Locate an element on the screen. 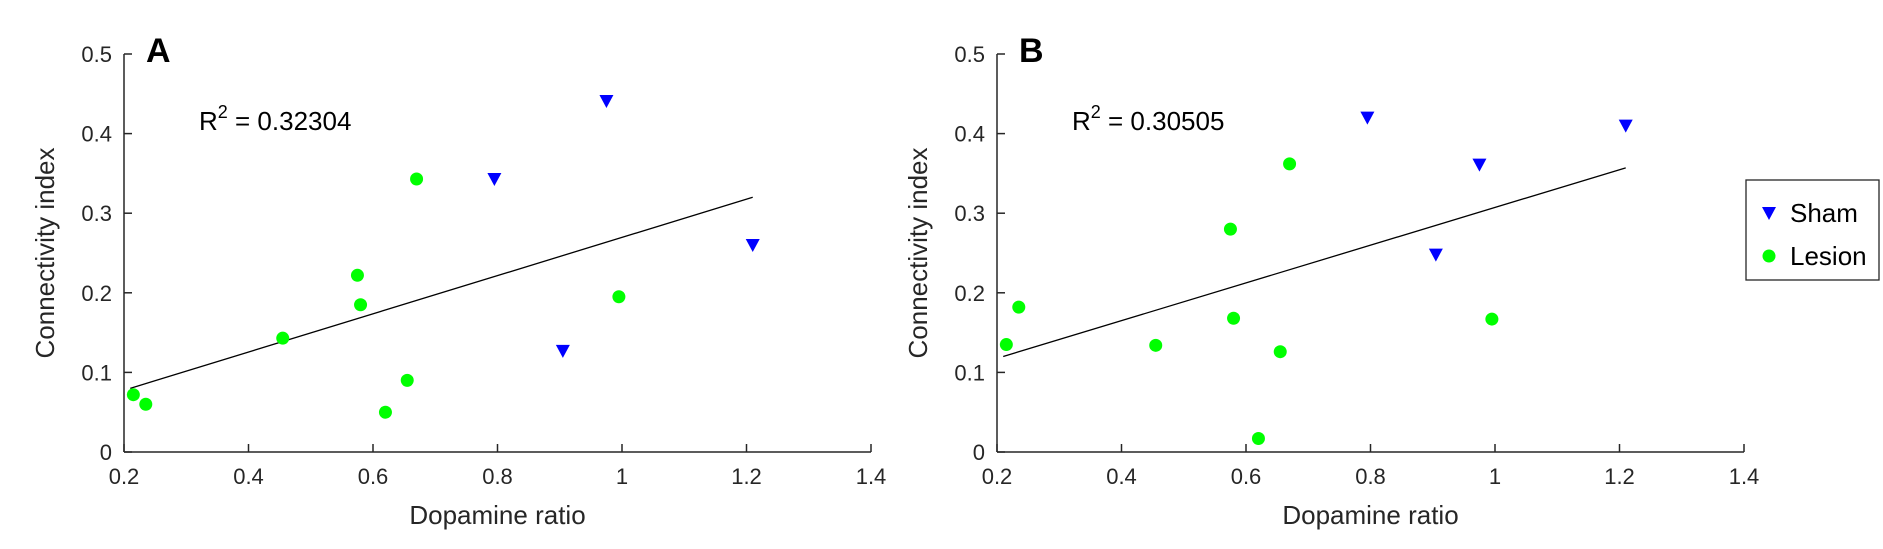  chart-b-y-tick-label: 0.5 is located at coordinates (969, 54).